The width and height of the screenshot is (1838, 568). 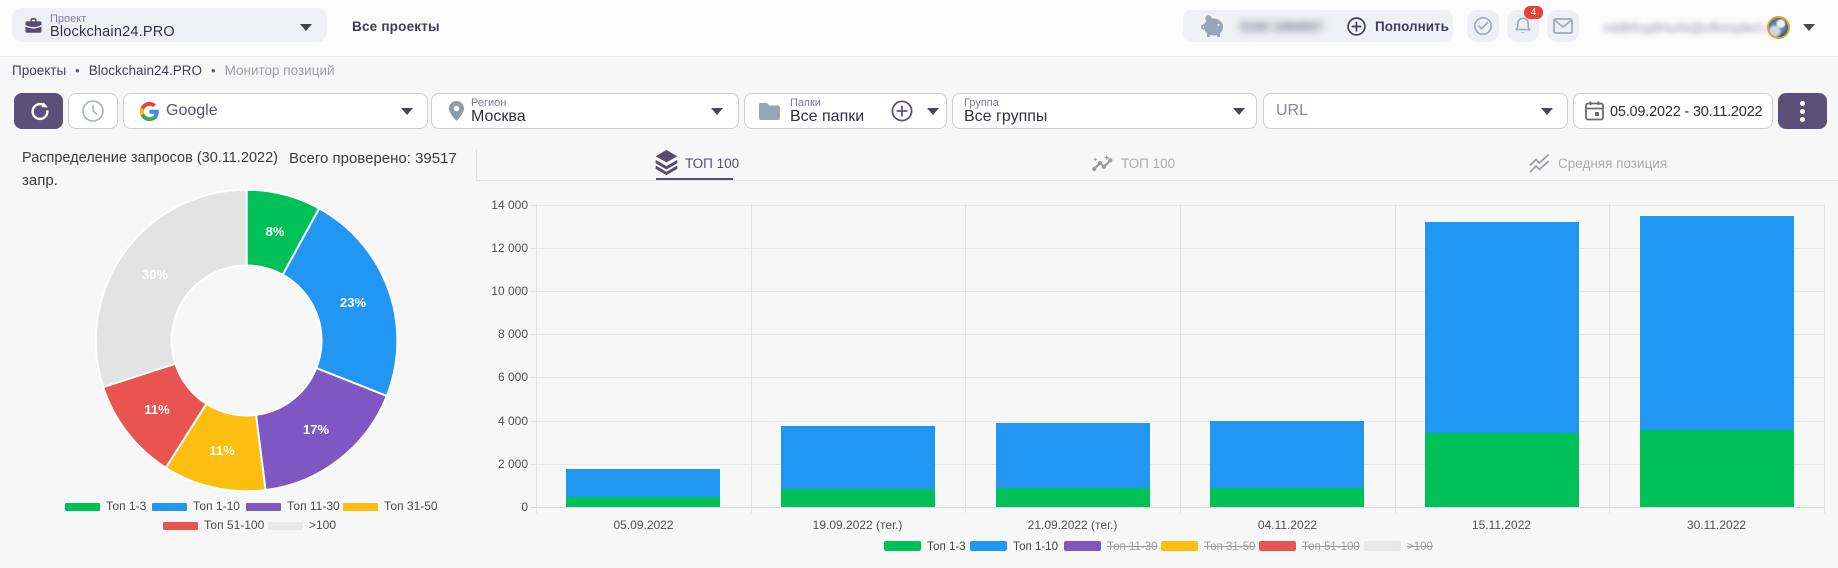 What do you see at coordinates (316, 429) in the screenshot?
I see `svg-text: 17%` at bounding box center [316, 429].